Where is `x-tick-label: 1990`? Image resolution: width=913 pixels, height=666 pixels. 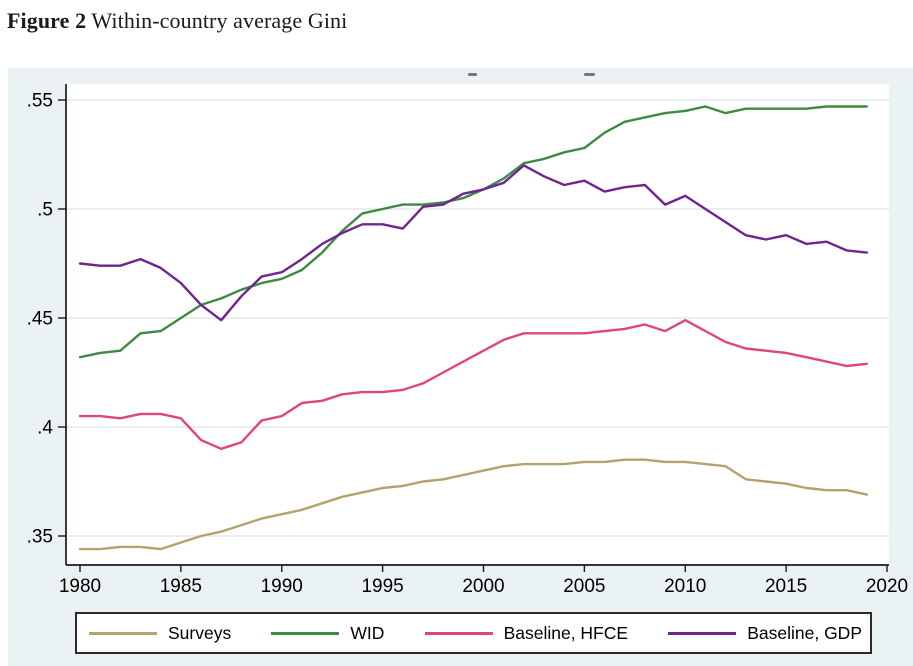 x-tick-label: 1990 is located at coordinates (282, 586).